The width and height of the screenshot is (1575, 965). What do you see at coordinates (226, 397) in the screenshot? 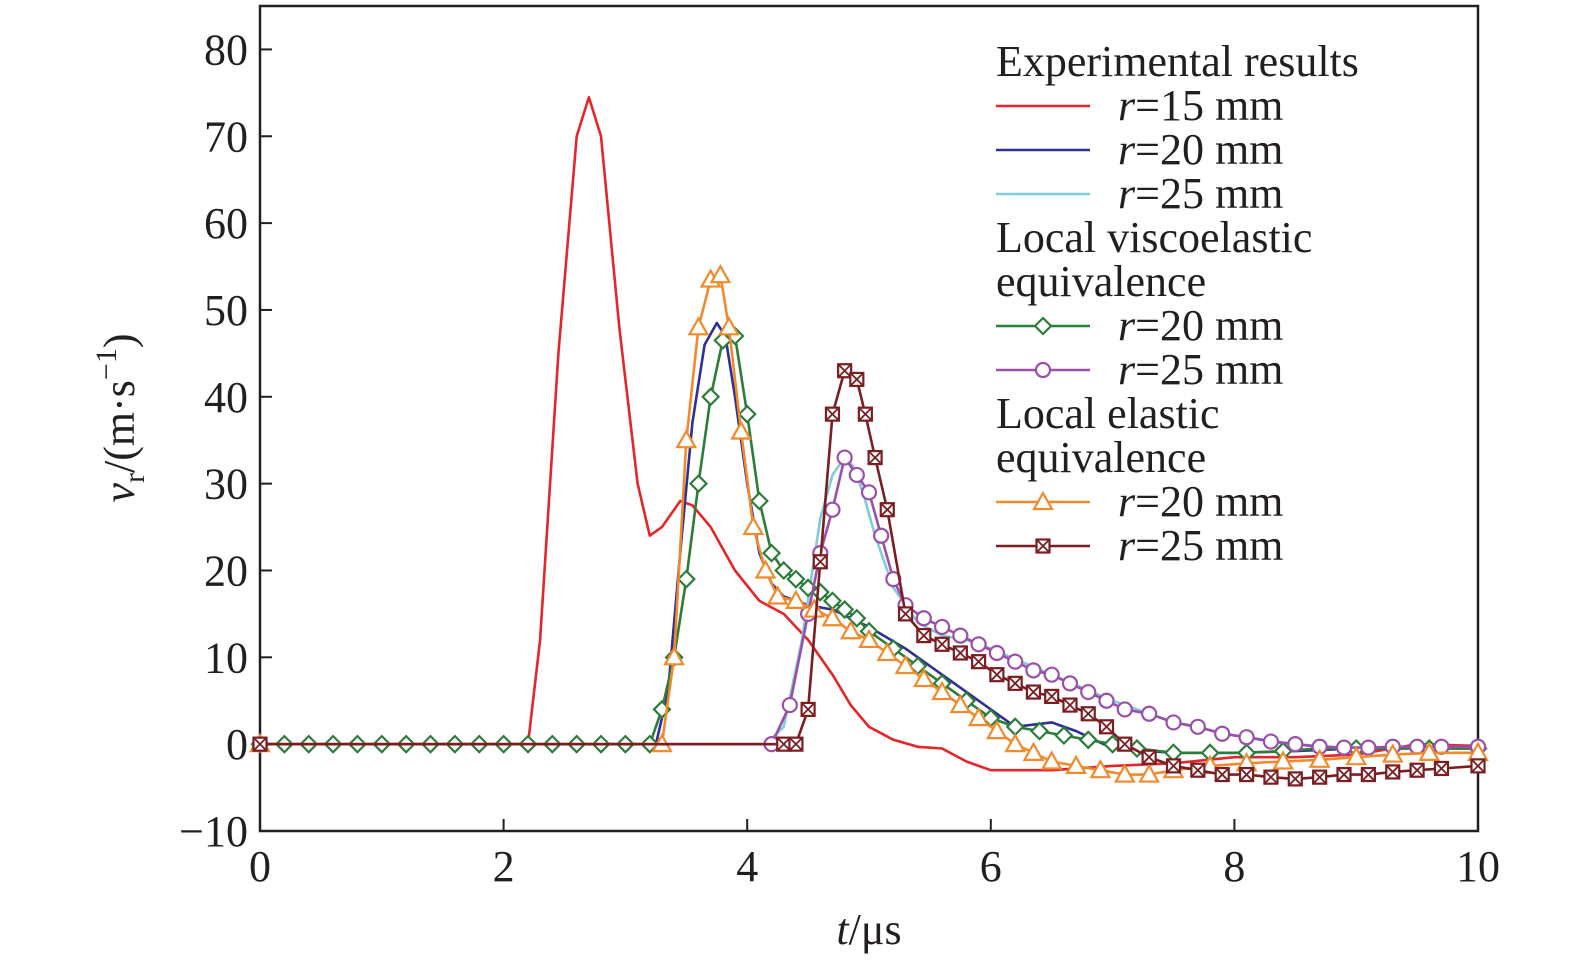
I see `y-tick-label: 40` at bounding box center [226, 397].